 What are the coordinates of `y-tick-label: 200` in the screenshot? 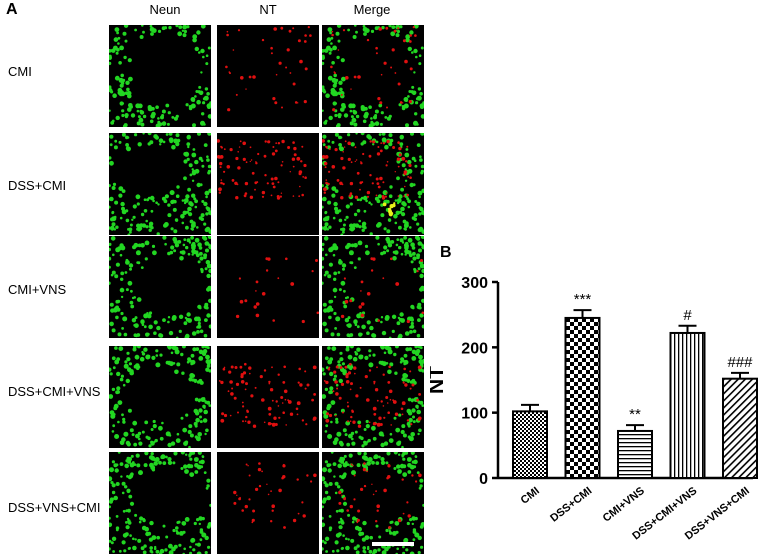 It's located at (474, 348).